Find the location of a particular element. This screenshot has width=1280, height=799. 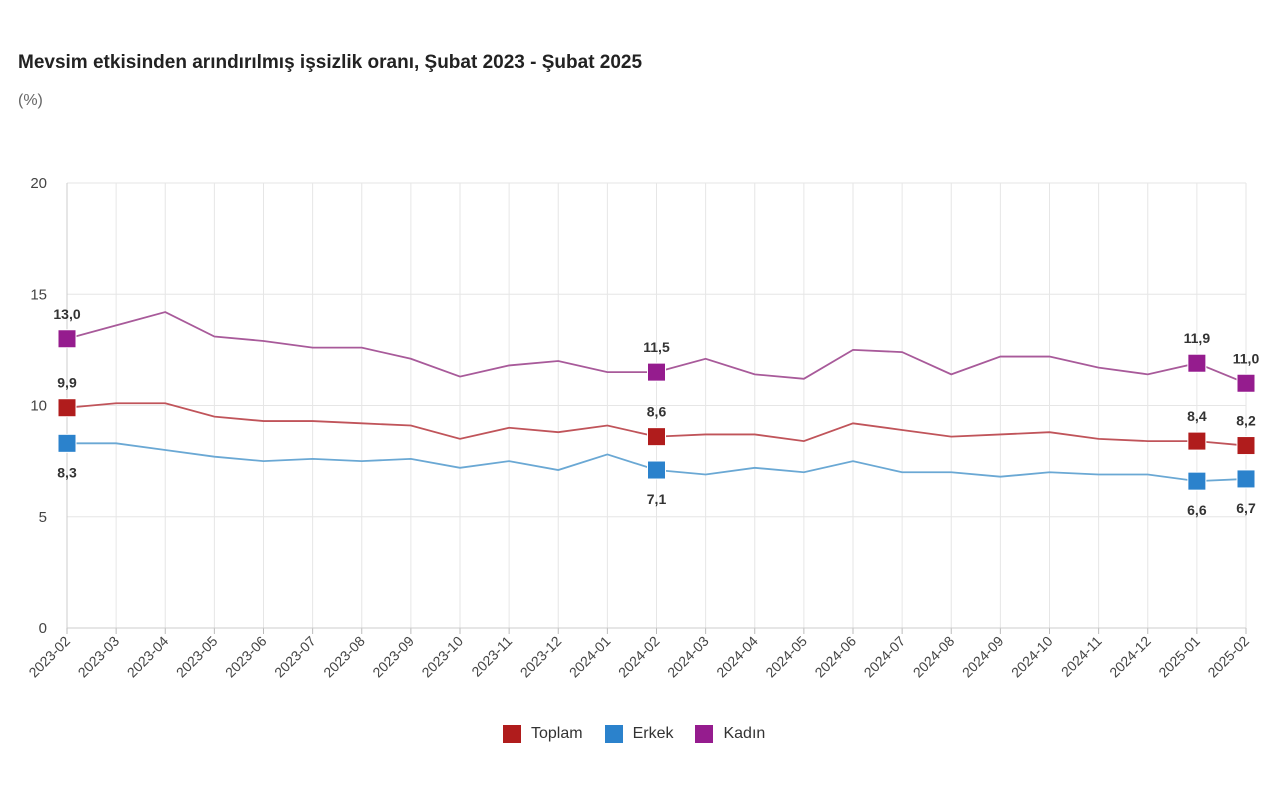

y-tick-label: 20 is located at coordinates (38, 183).